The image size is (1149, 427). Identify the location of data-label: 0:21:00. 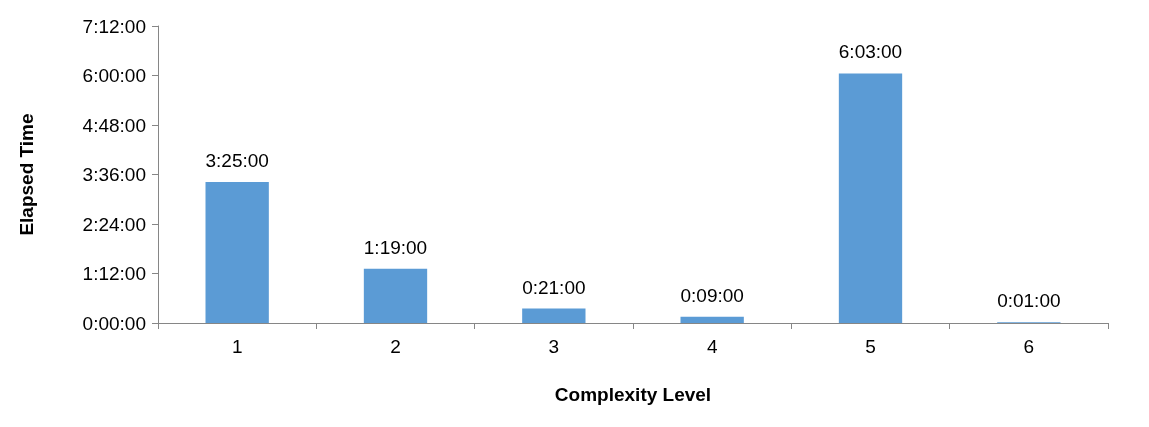
(554, 287).